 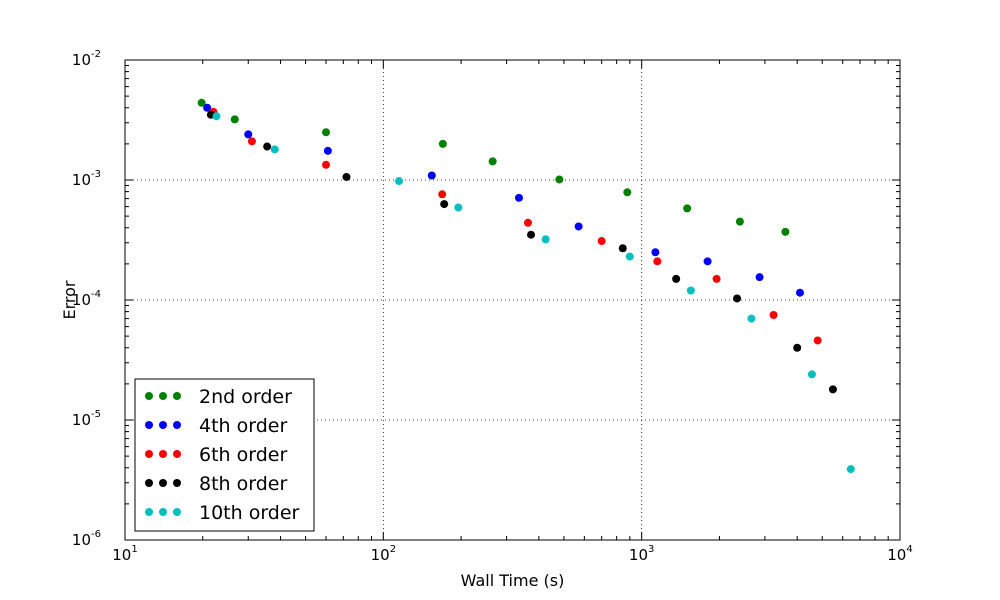 I want to click on y-tick-label: 10⁻², so click(x=86, y=59).